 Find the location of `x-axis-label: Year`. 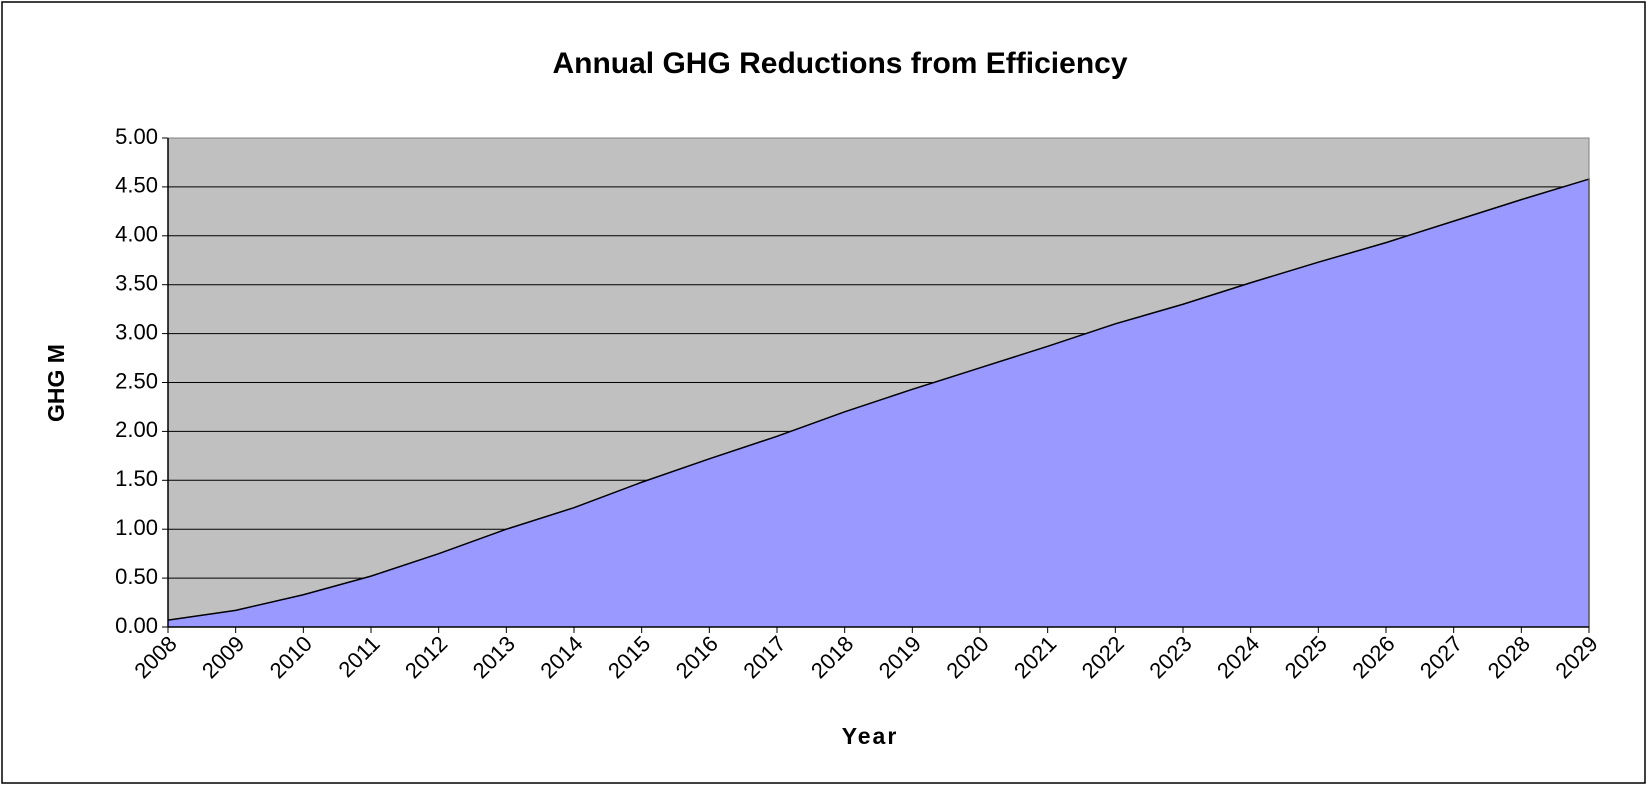

x-axis-label: Year is located at coordinates (870, 736).